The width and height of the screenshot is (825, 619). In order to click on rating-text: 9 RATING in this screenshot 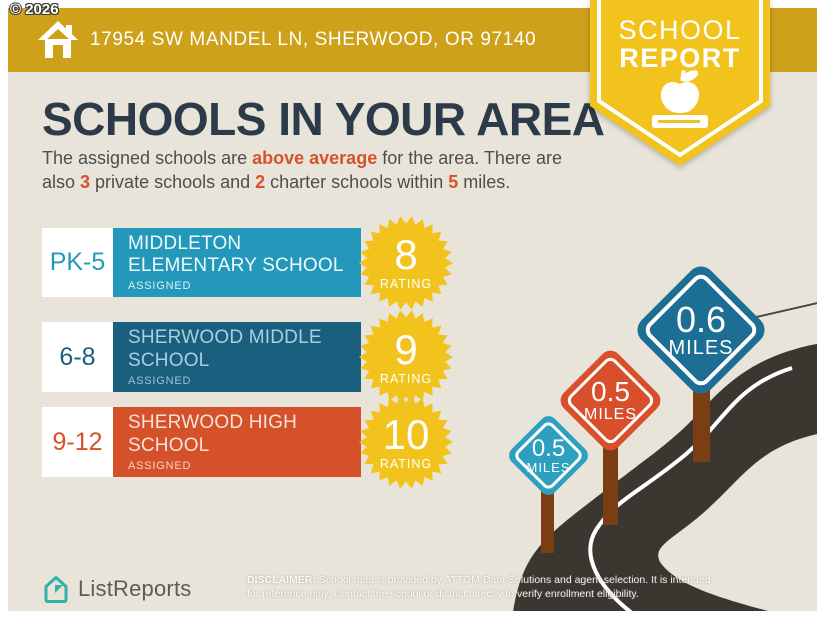, I will do `click(406, 357)`.